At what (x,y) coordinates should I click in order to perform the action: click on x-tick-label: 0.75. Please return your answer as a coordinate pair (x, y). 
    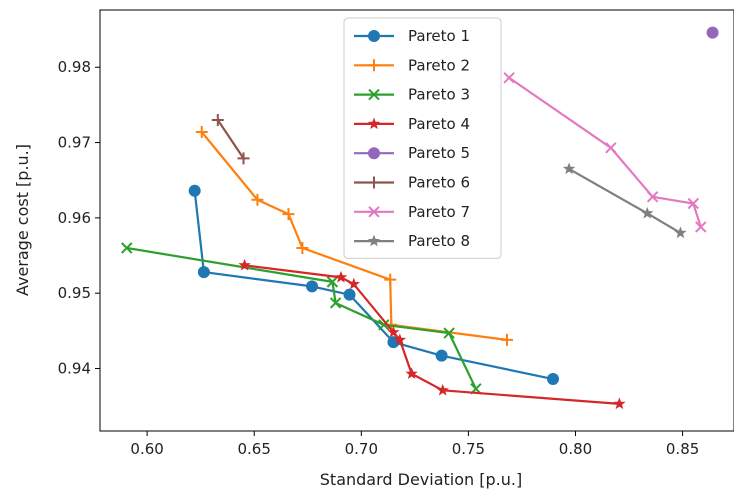
    Looking at the image, I should click on (468, 449).